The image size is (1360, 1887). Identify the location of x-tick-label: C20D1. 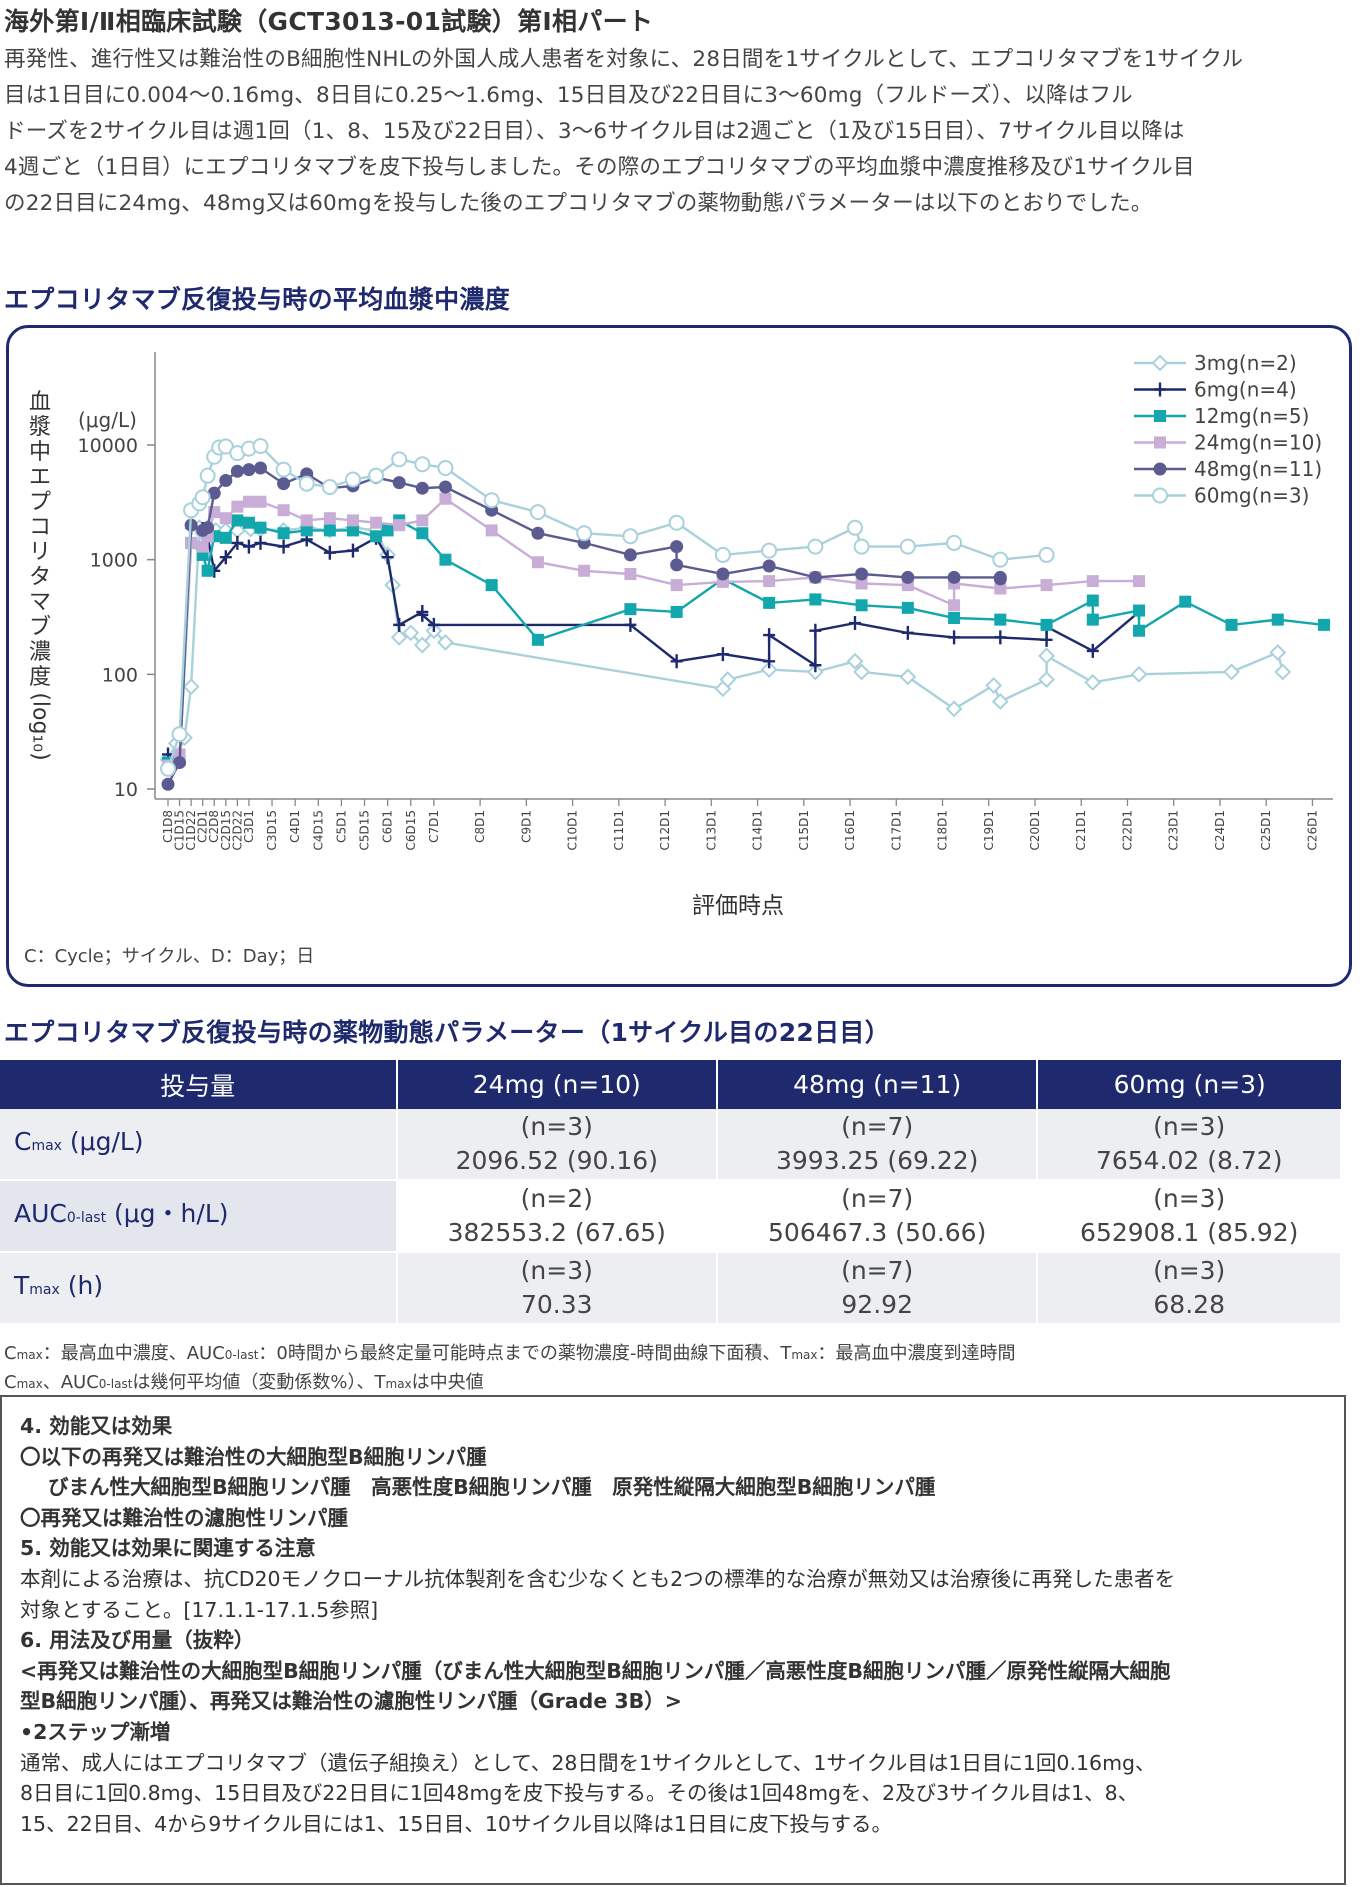
(1035, 830).